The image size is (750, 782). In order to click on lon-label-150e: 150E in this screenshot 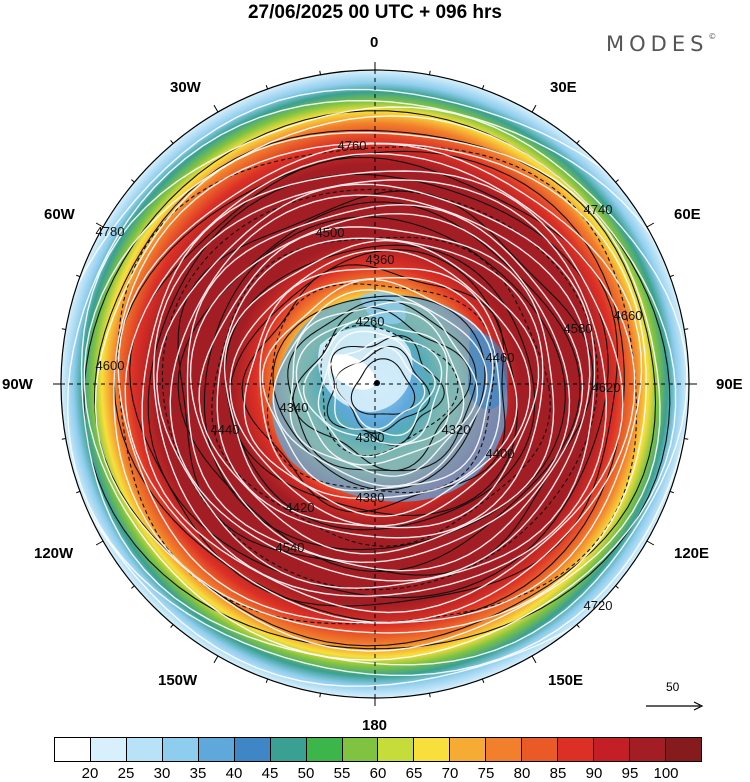, I will do `click(566, 680)`.